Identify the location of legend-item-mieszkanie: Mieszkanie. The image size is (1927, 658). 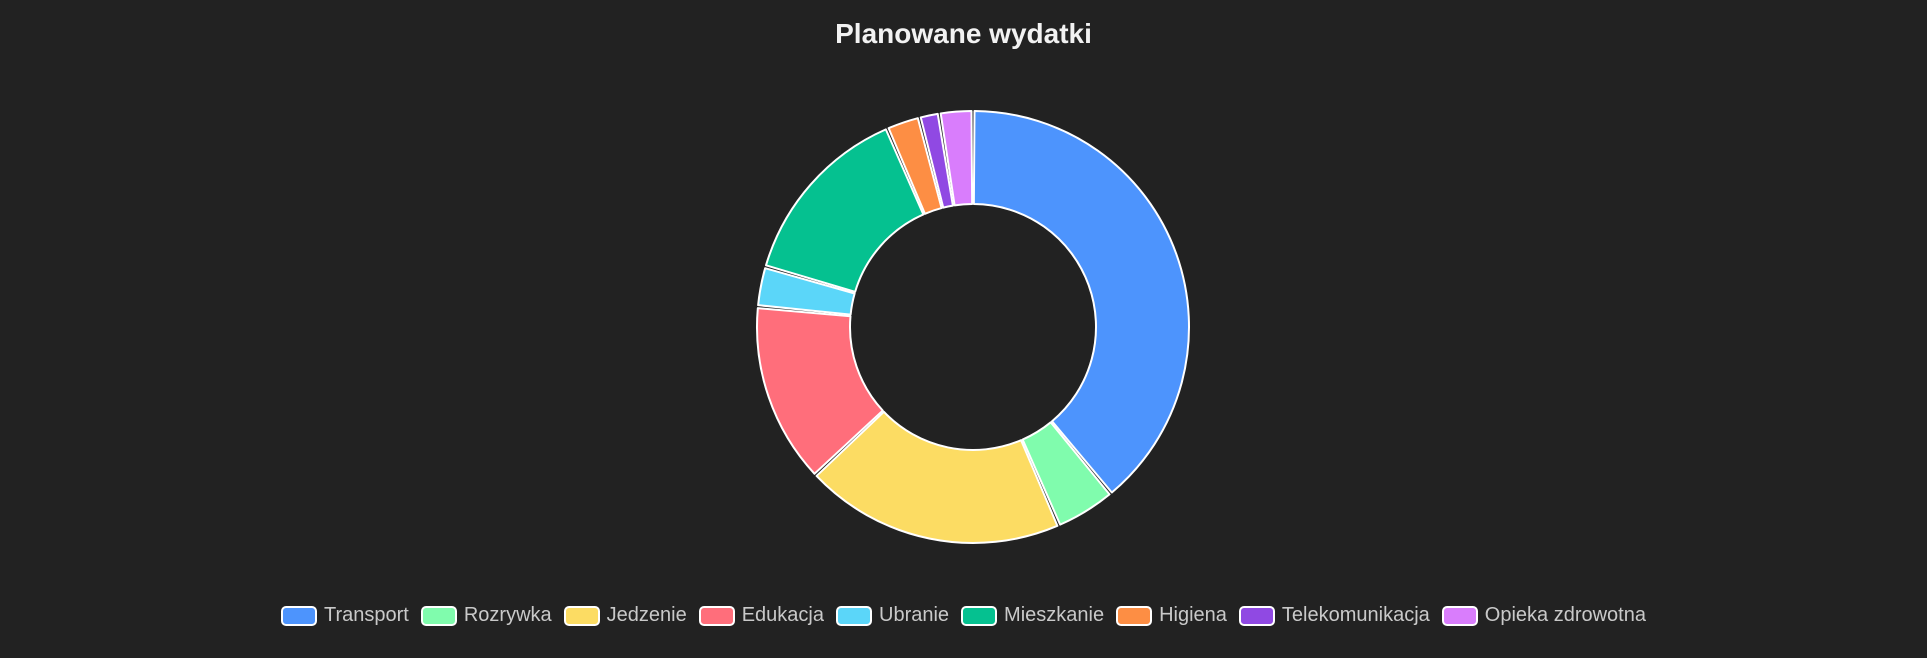
(1032, 615).